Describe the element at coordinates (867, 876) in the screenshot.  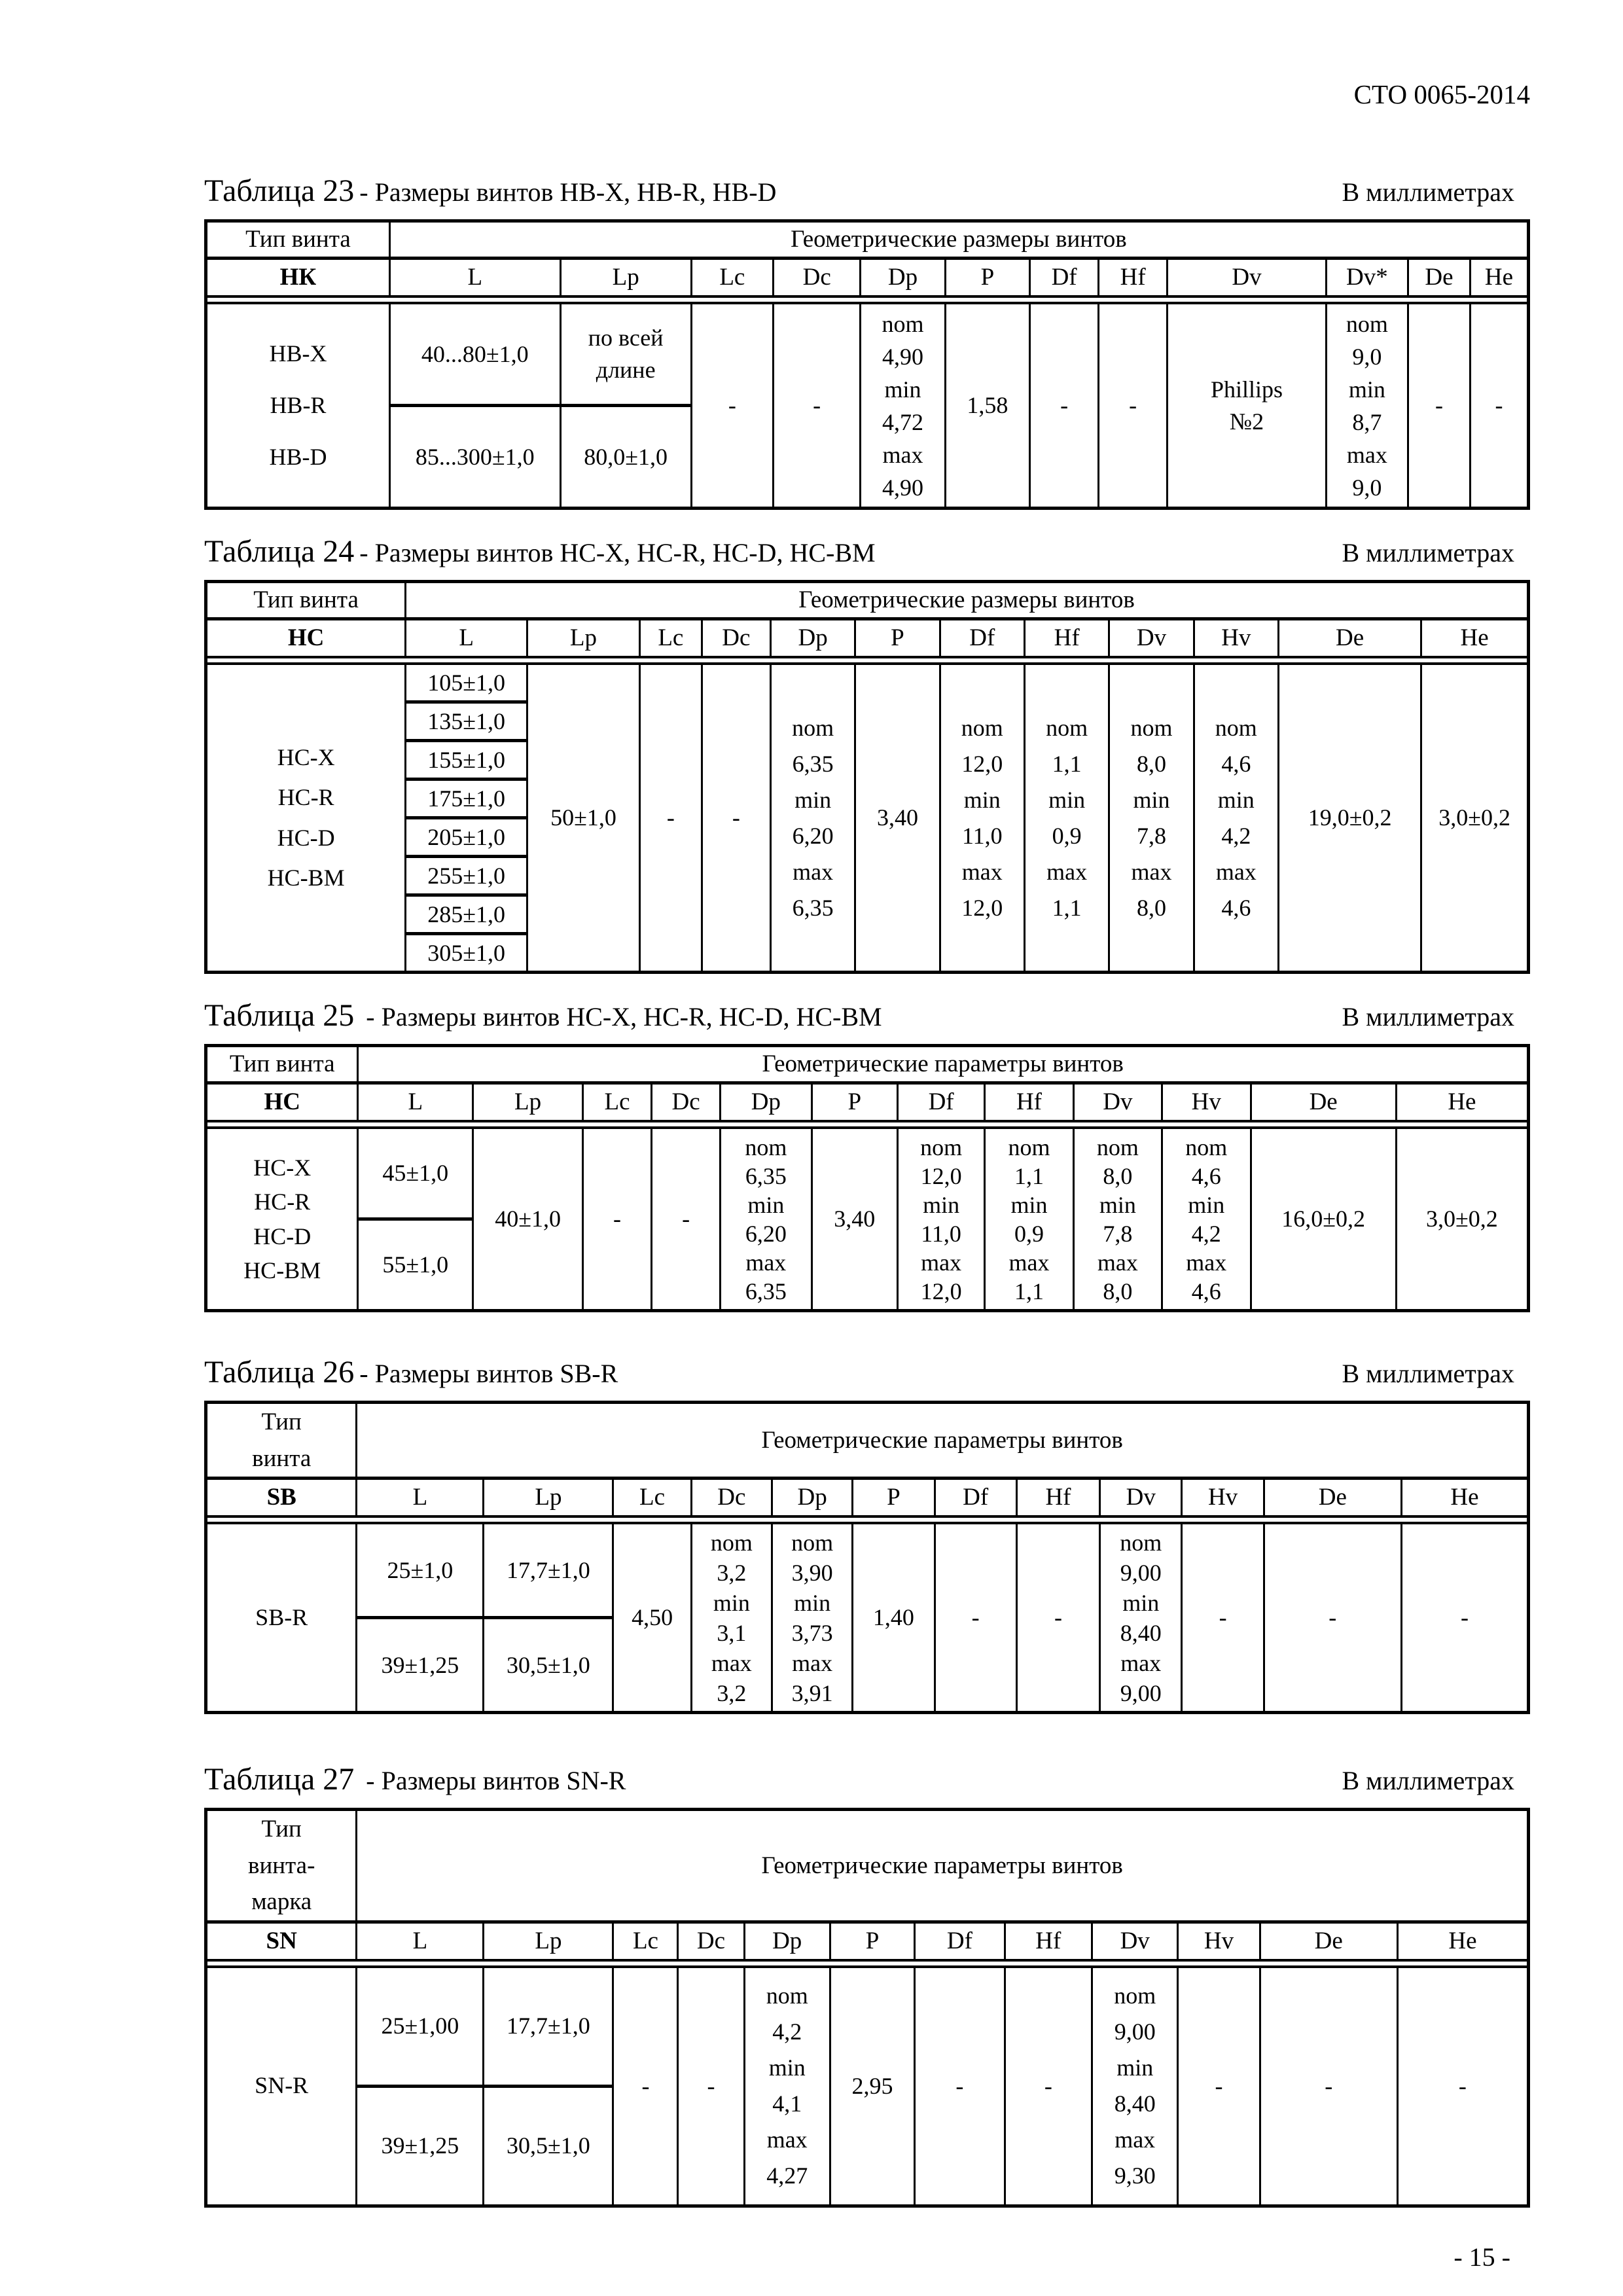
I see `table-row: 255±1,0` at that location.